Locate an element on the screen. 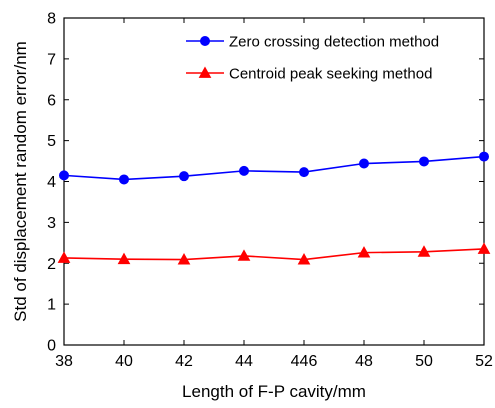  y-tick-label: 1 is located at coordinates (51, 305).